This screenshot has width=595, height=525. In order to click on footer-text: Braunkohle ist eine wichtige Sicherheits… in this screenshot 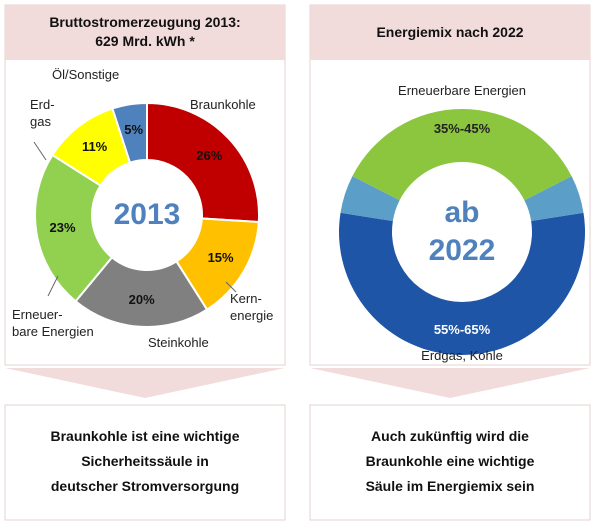, I will do `click(145, 461)`.